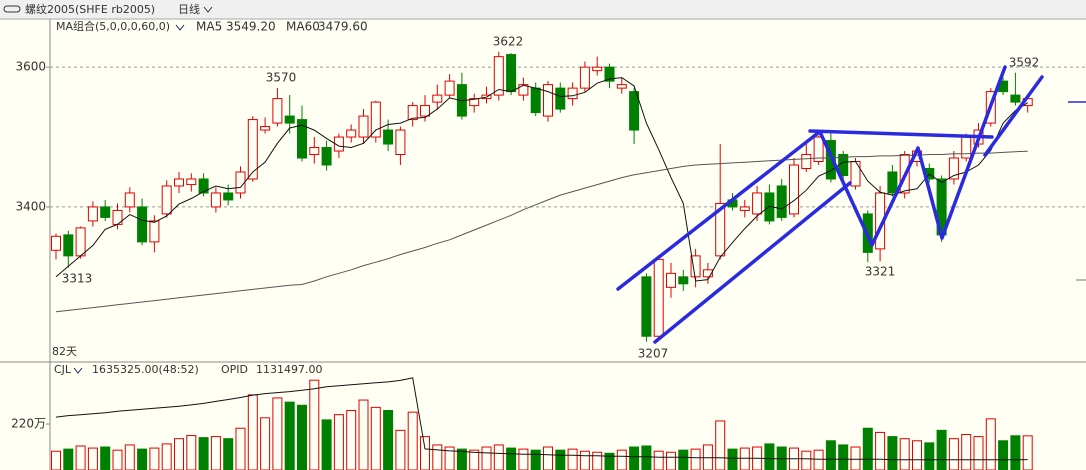  I want to click on link-icon, so click(12, 9).